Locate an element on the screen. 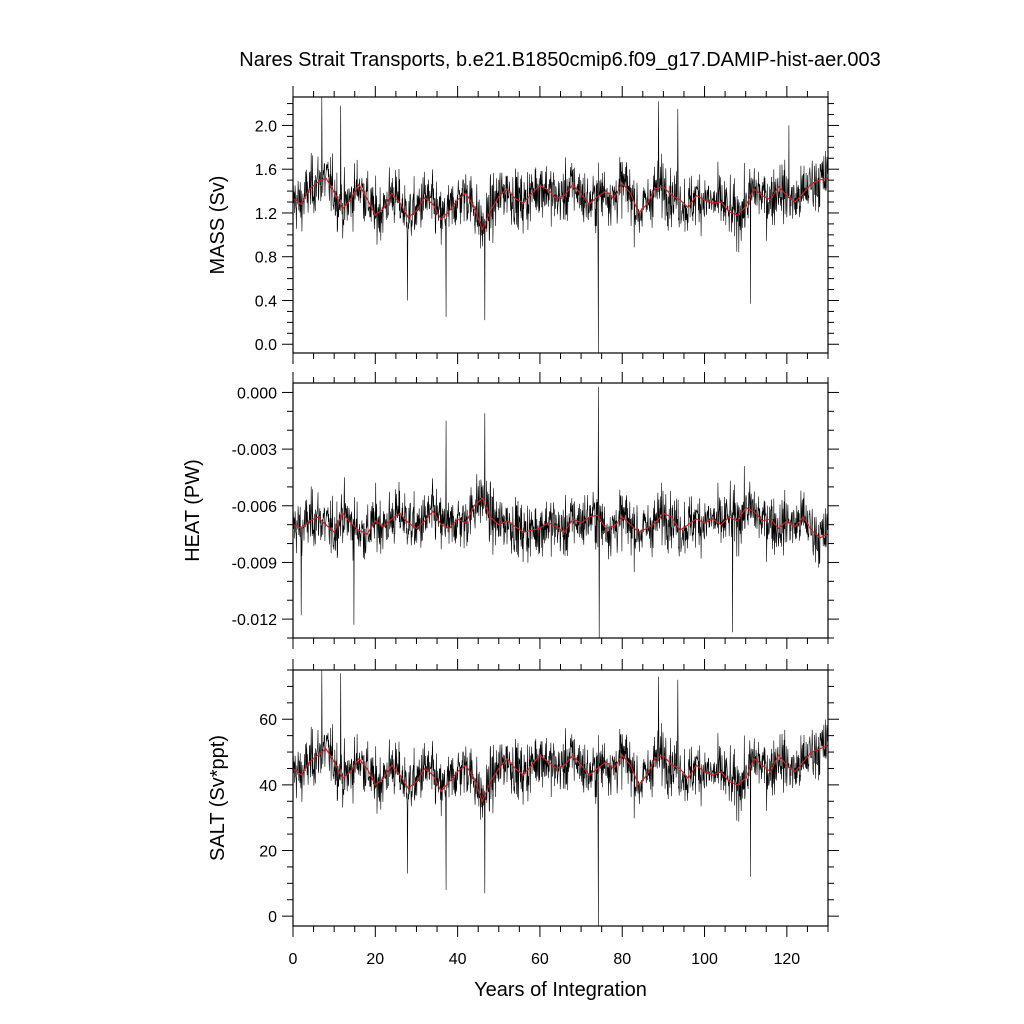  y-tick-label: 0.0 is located at coordinates (266, 345).